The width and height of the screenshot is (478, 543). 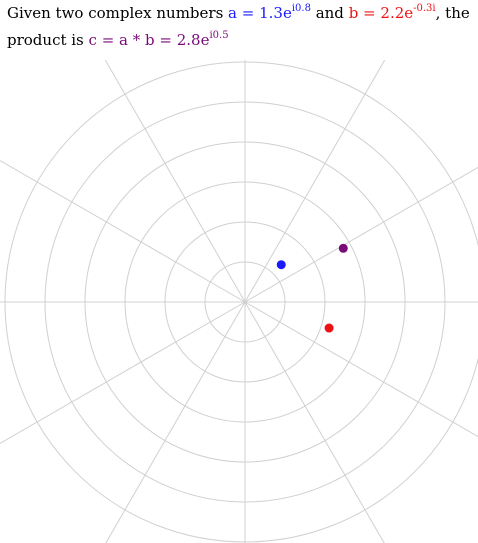 What do you see at coordinates (329, 328) in the screenshot?
I see `point-b` at bounding box center [329, 328].